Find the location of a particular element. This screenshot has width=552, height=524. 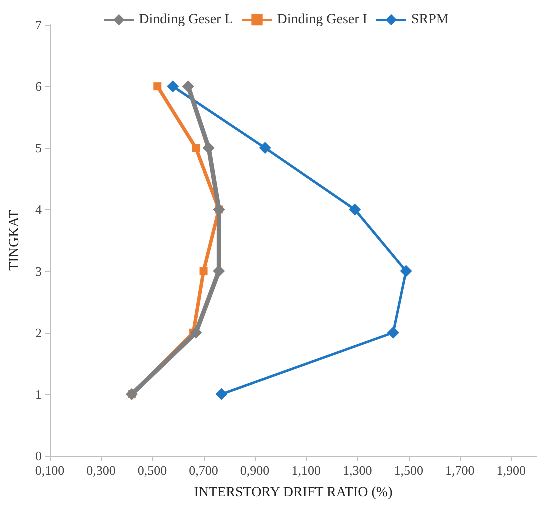

y-tick-label: 1 is located at coordinates (39, 394).